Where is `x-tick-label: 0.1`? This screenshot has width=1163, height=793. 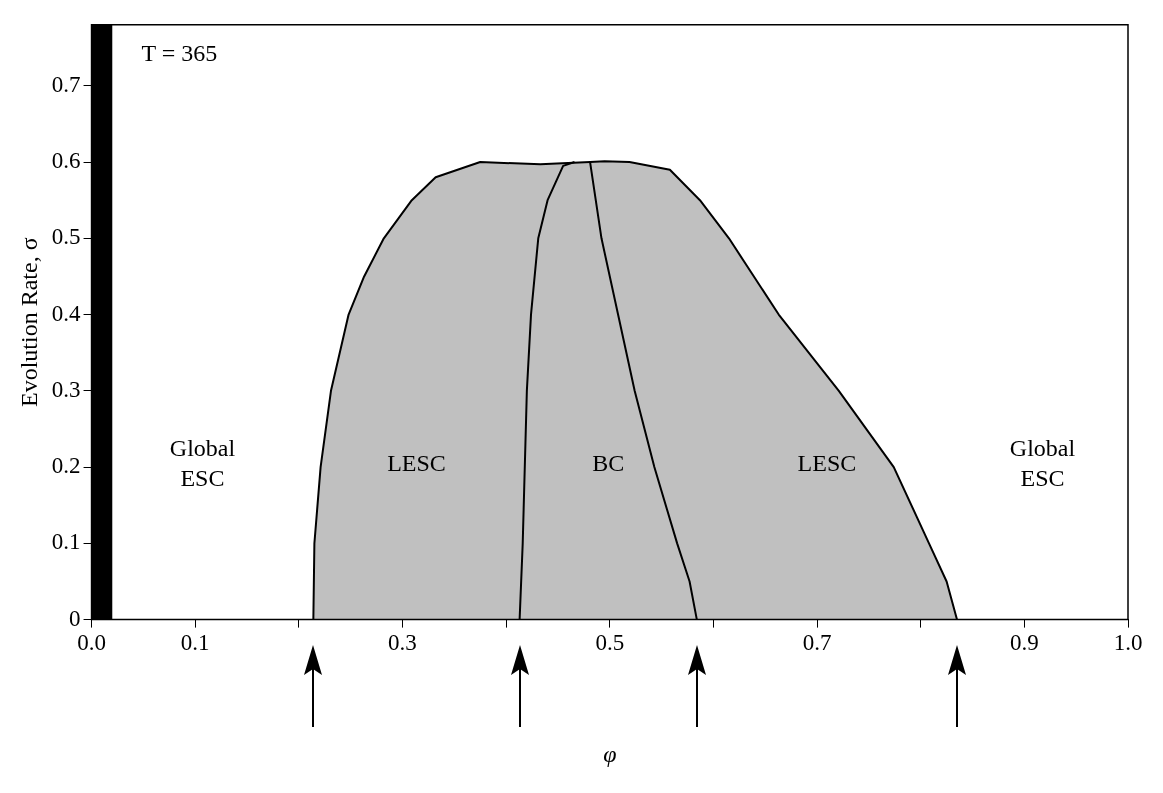
x-tick-label: 0.1 is located at coordinates (195, 643).